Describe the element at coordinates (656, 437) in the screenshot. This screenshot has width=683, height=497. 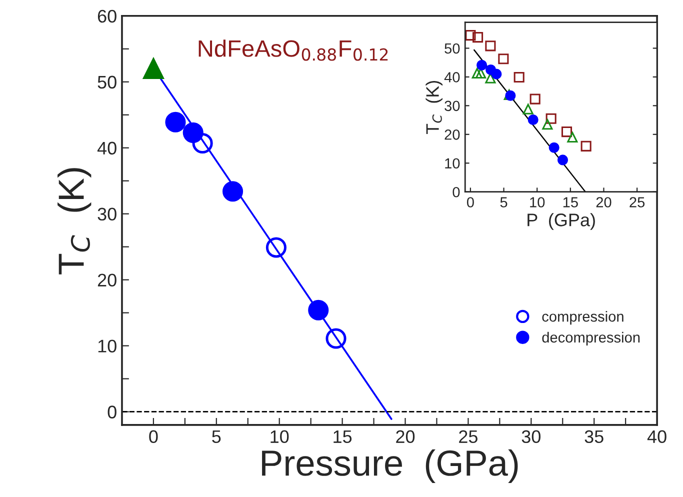
I see `x-tick-label: 40` at that location.